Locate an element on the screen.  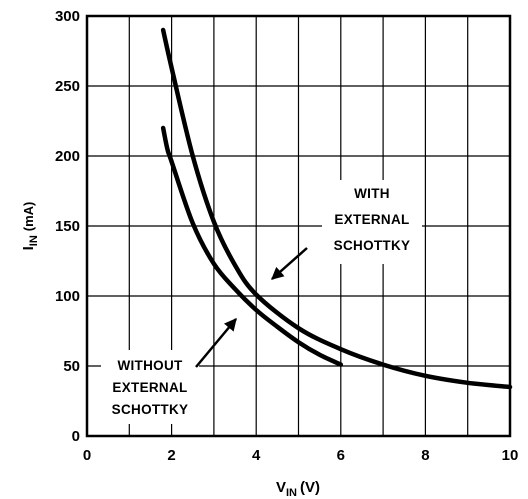
y-tick-label: 300 is located at coordinates (67, 16).